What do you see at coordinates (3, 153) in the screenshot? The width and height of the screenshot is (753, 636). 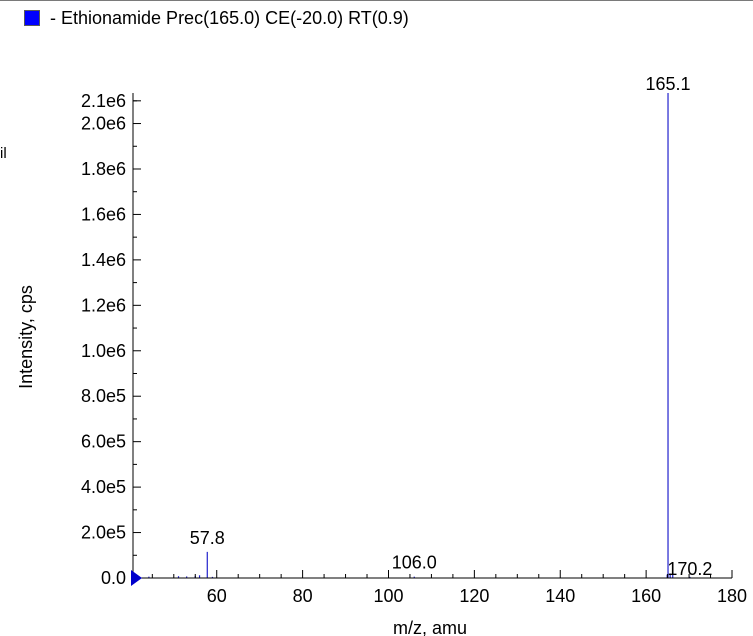 I see `side-glyph: il` at bounding box center [3, 153].